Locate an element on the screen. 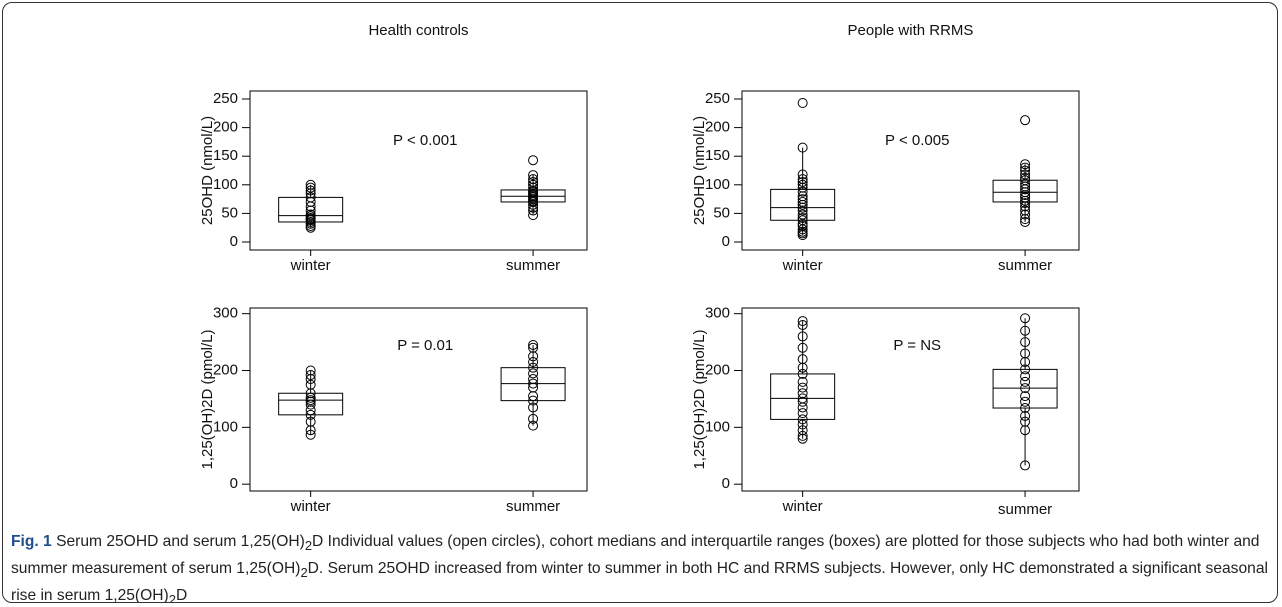 The width and height of the screenshot is (1282, 607). y-axis-label: 25OHD (nmol/L) is located at coordinates (699, 170).